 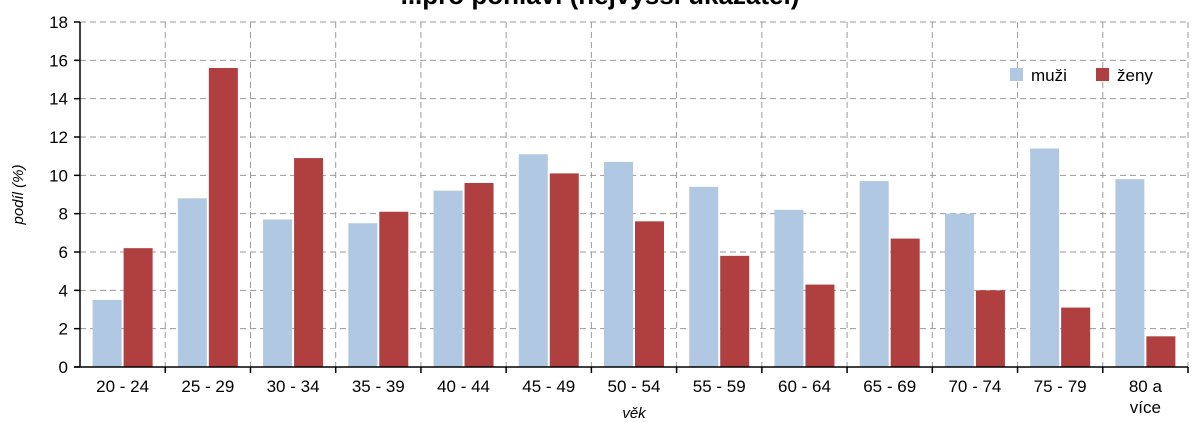 I want to click on legend: muži ženy, so click(x=1081, y=75).